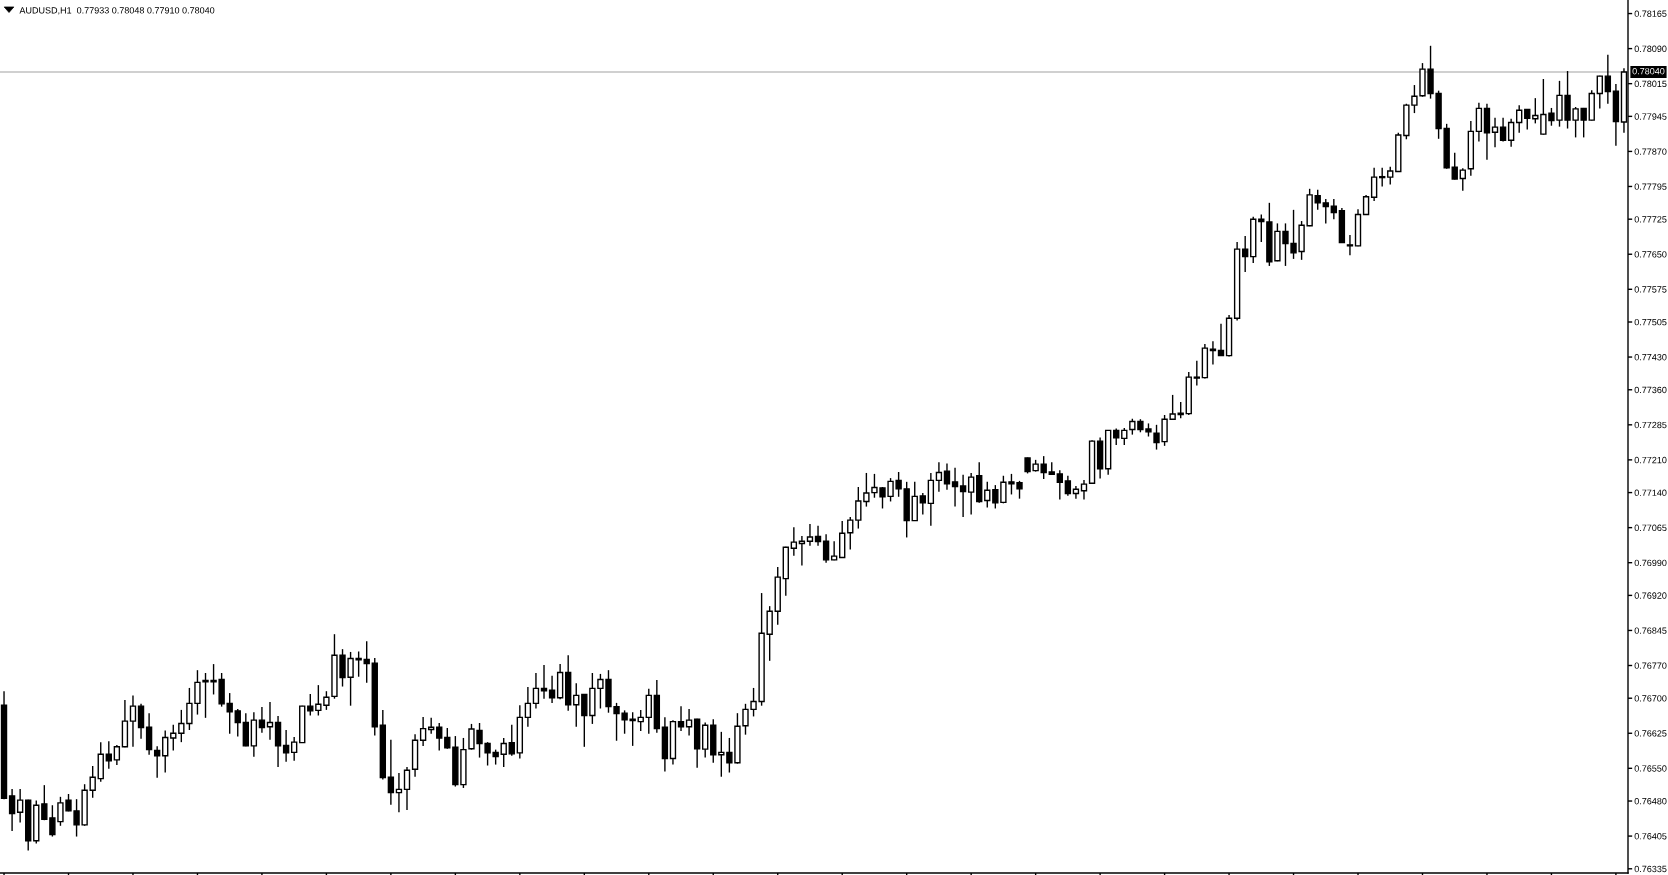 This screenshot has height=875, width=1668. I want to click on y-tick-label: 0.77065, so click(1650, 527).